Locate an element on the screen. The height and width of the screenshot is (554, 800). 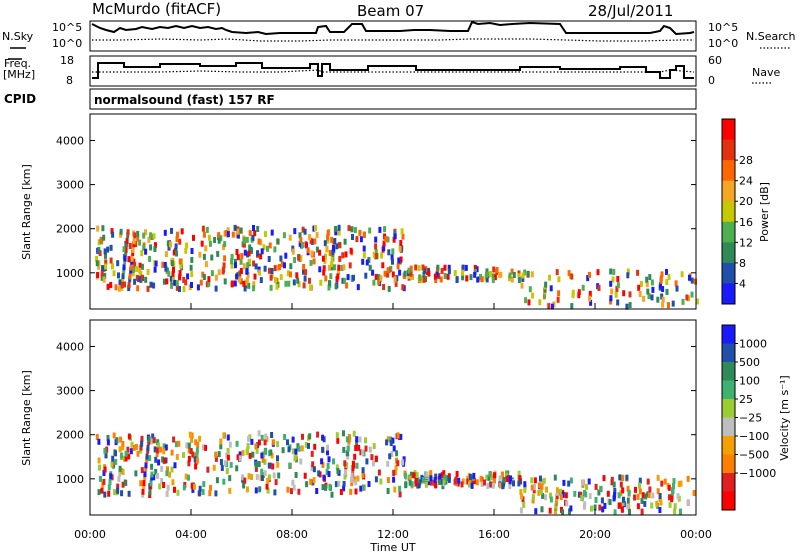
freq-panel: Freq. [MHz] 18 8 60 0 Nave is located at coordinates (391, 70).